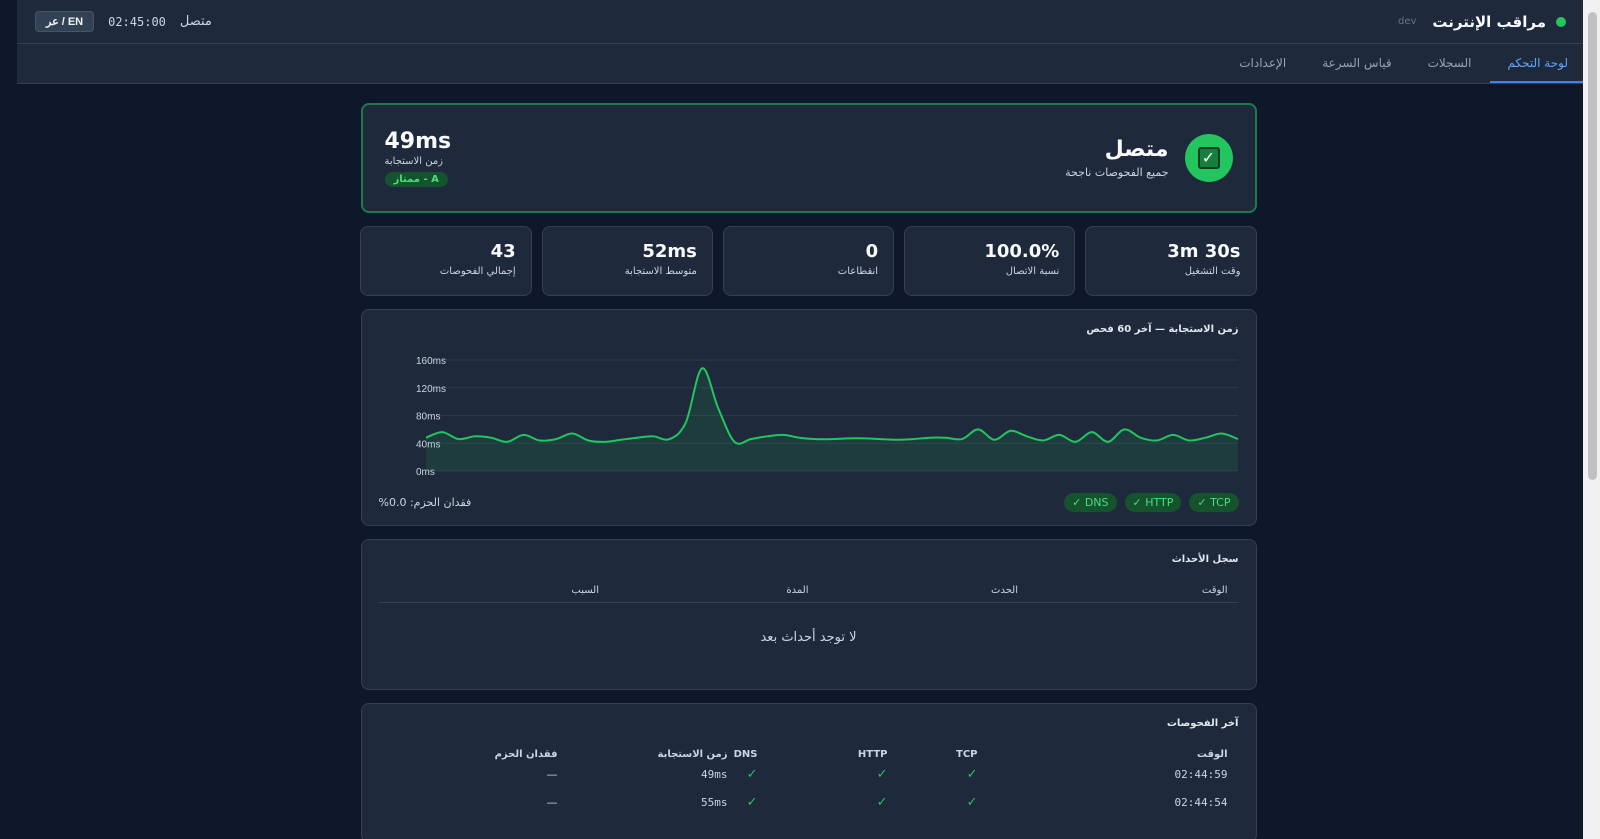  I want to click on connected-check-icon: ✓, so click(1208, 158).